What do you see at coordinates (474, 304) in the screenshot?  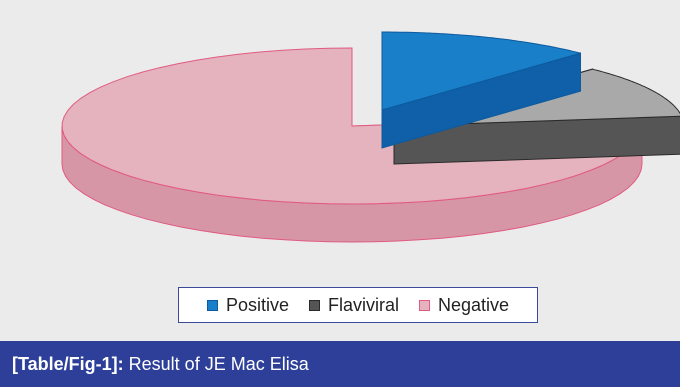 I see `legend-label-negative: Negative` at bounding box center [474, 304].